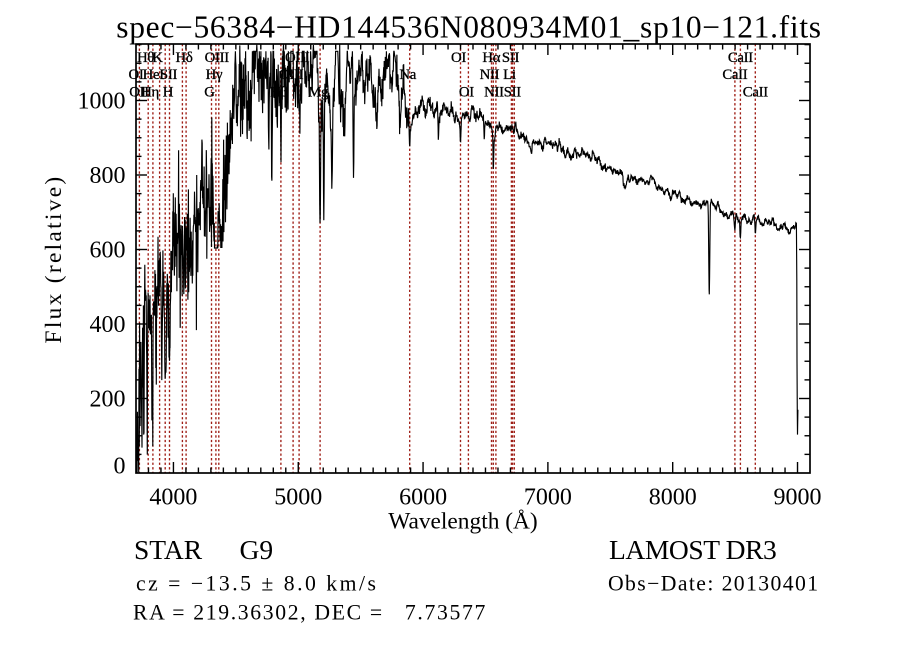 This screenshot has width=900, height=649. Describe the element at coordinates (102, 102) in the screenshot. I see `svg-text: 1000` at that location.